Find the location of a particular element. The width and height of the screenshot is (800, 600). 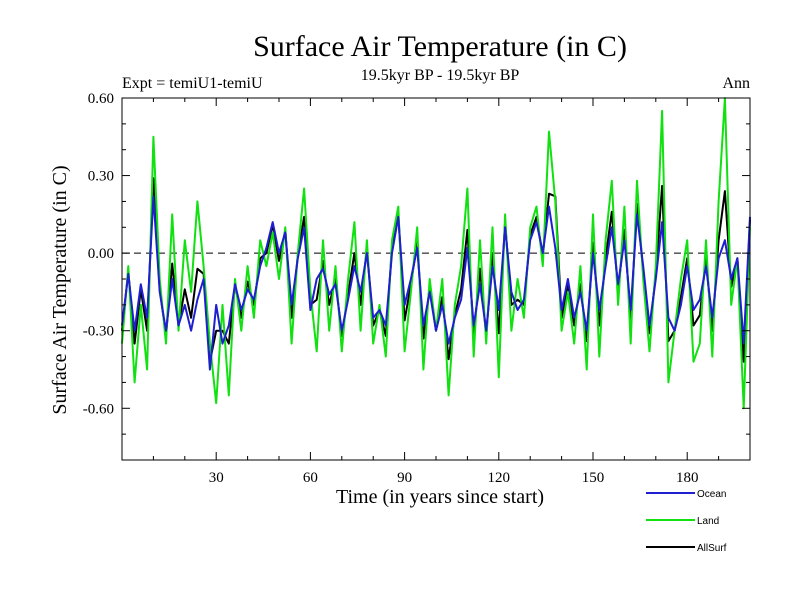

season-label: Ann is located at coordinates (736, 83).